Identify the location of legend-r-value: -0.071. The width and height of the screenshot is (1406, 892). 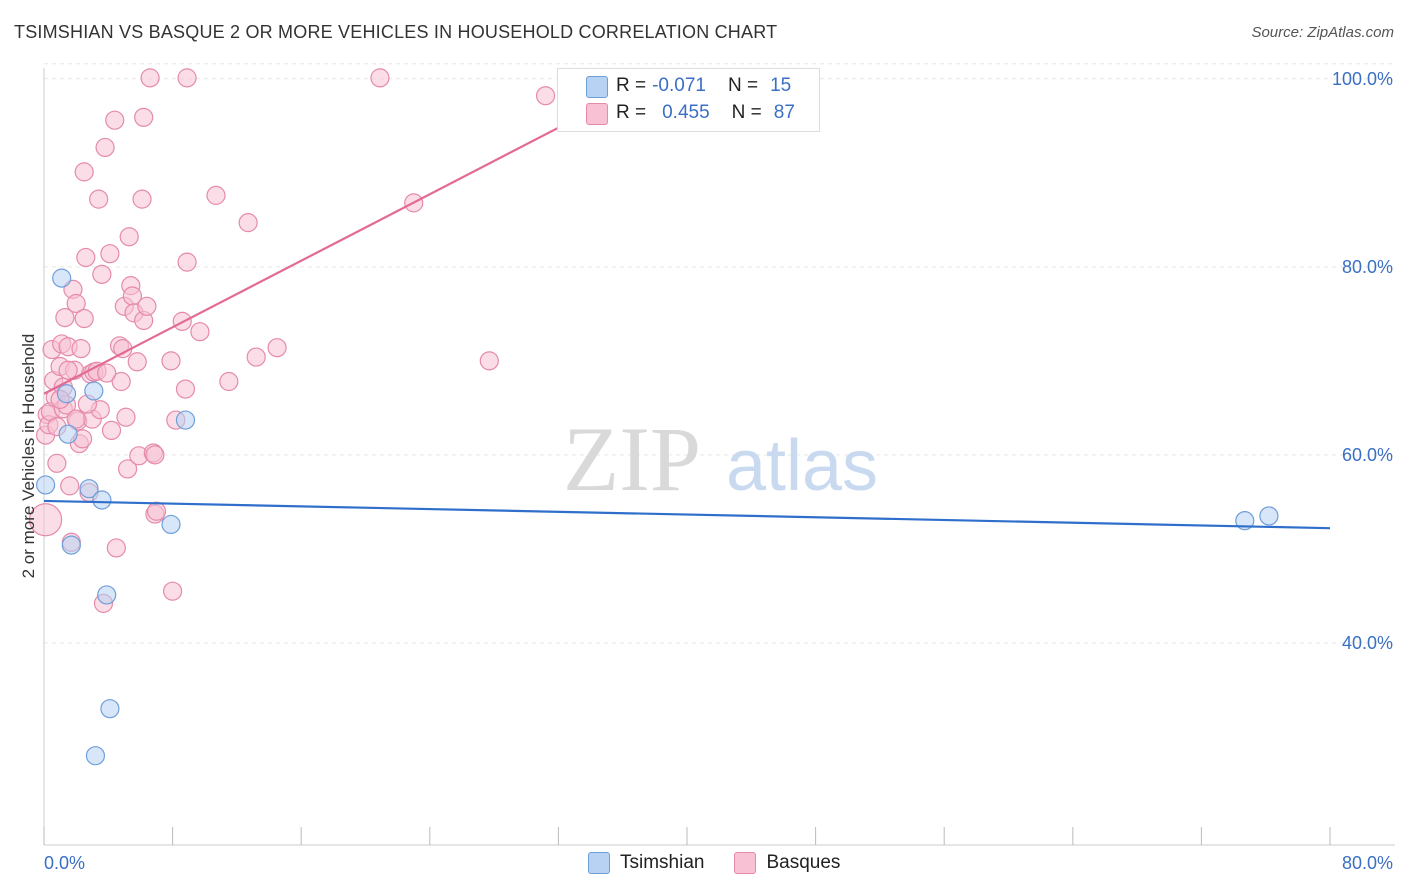
(679, 85).